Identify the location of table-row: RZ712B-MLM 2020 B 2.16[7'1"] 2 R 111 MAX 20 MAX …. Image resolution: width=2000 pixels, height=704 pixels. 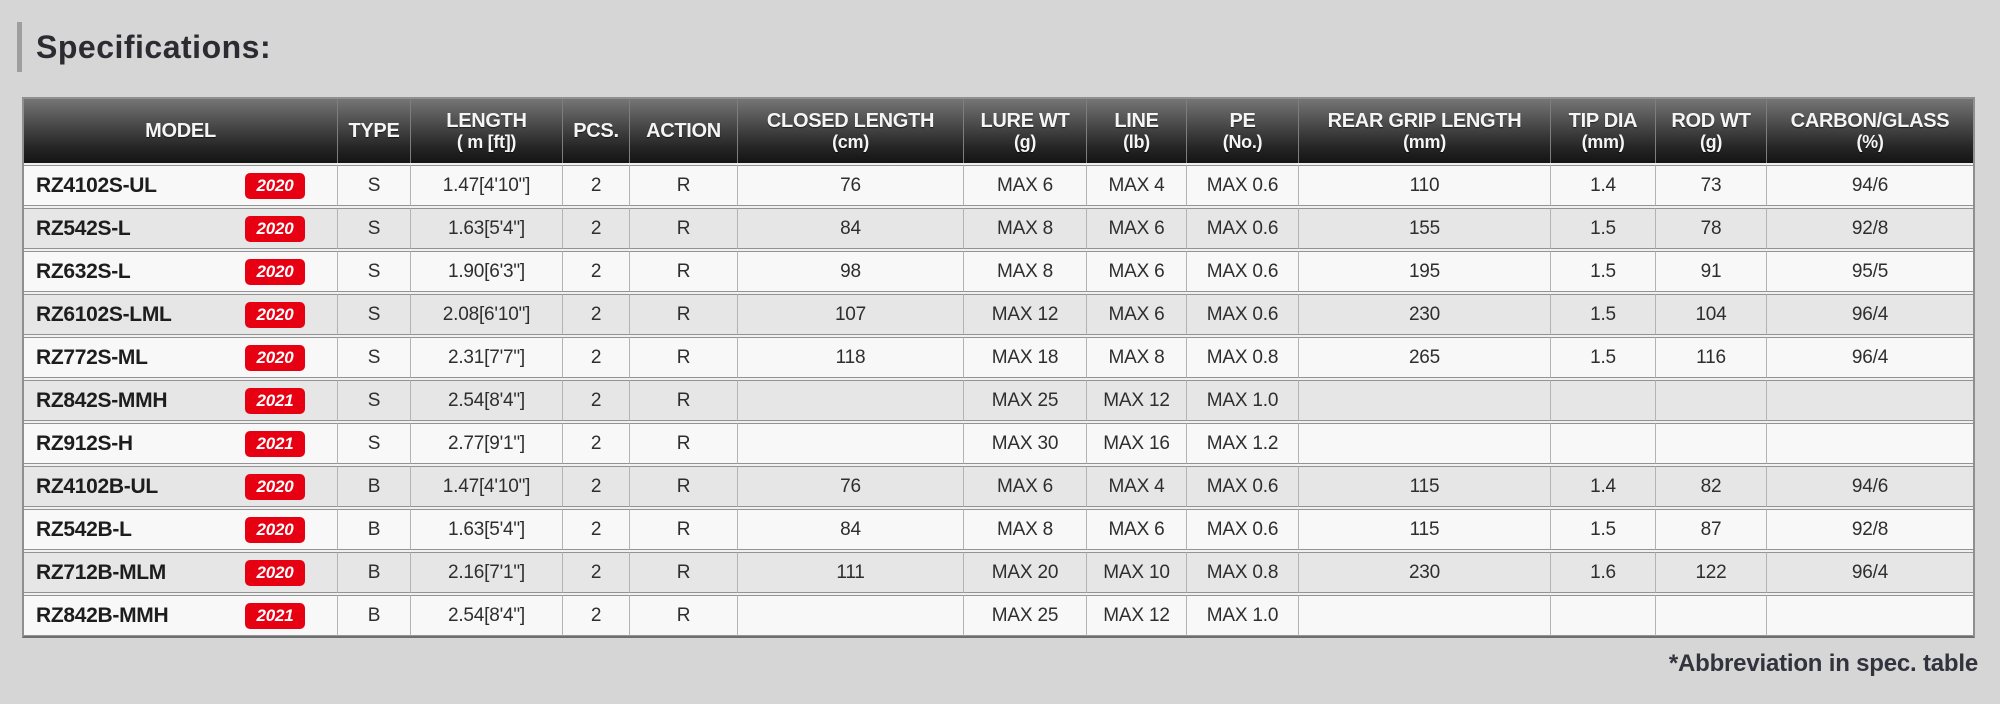
(998, 572).